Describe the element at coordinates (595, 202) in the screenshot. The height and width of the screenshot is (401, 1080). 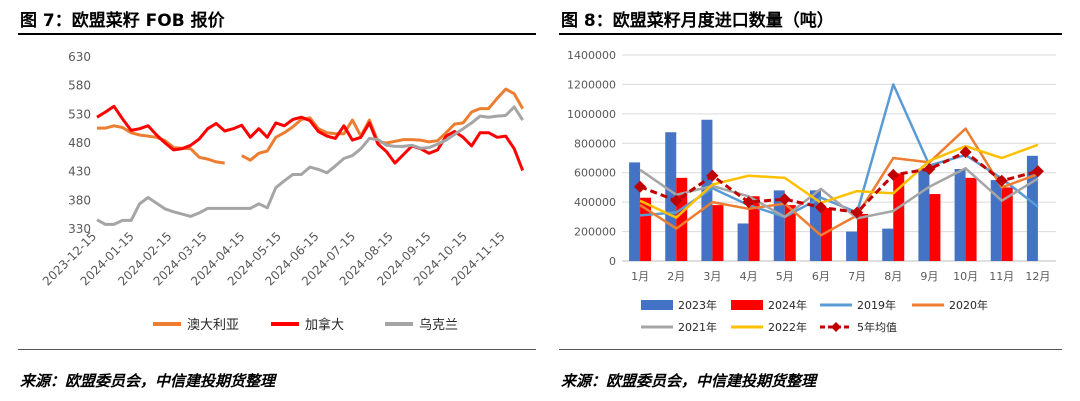
I see `y-tick-label: 400000` at that location.